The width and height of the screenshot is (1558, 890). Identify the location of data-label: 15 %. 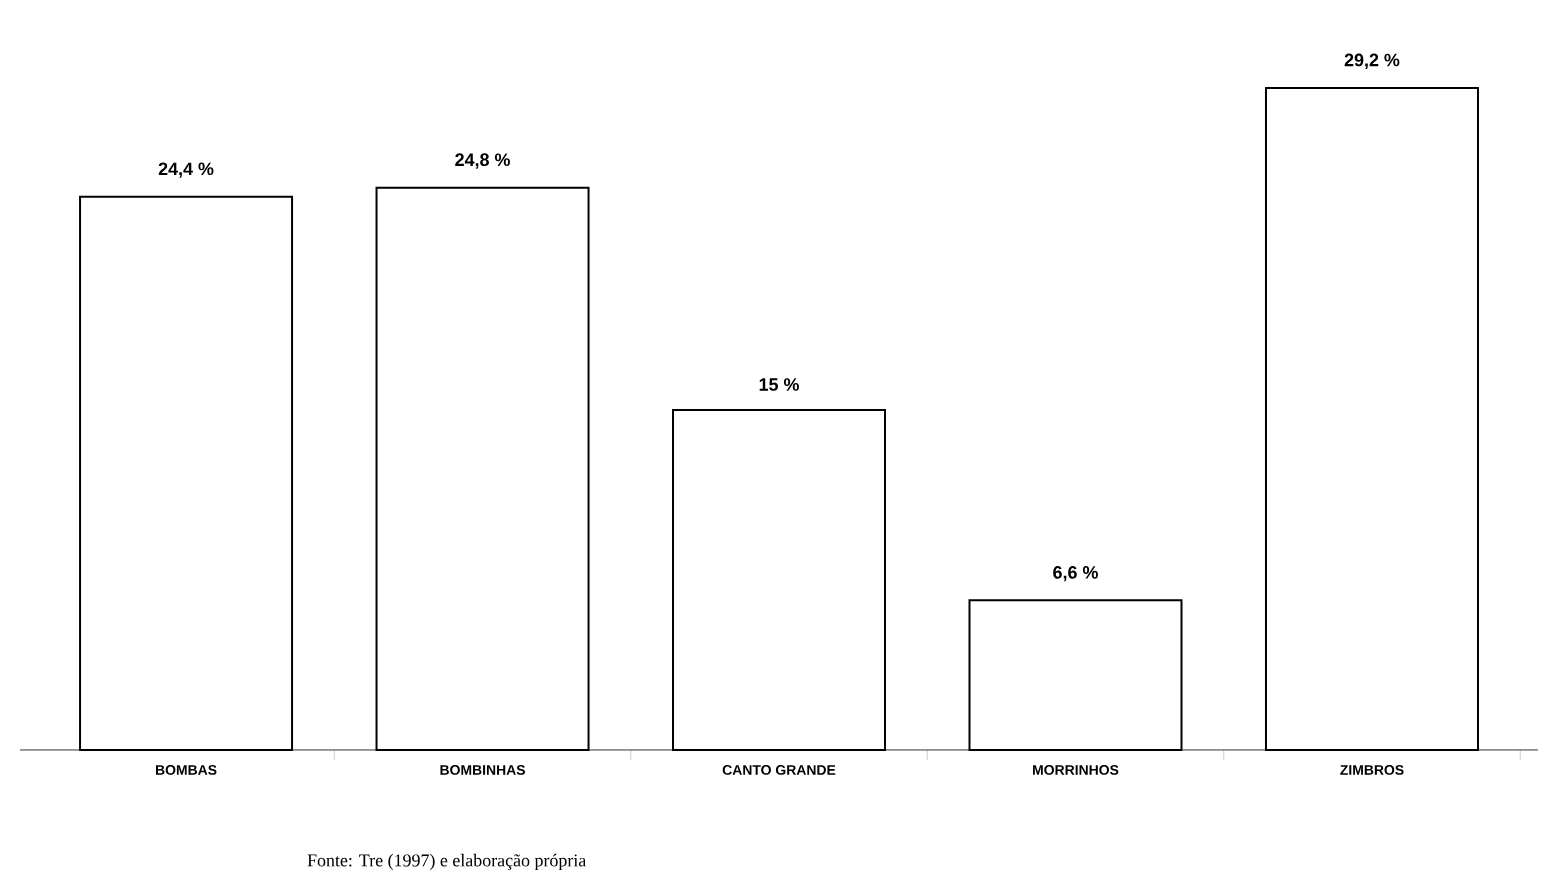
(779, 384).